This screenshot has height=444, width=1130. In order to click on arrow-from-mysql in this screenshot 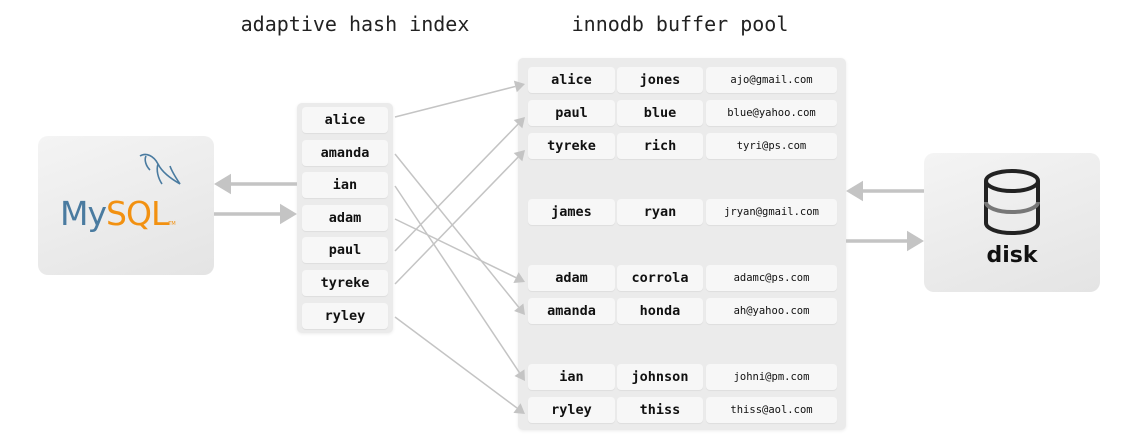, I will do `click(255, 214)`.